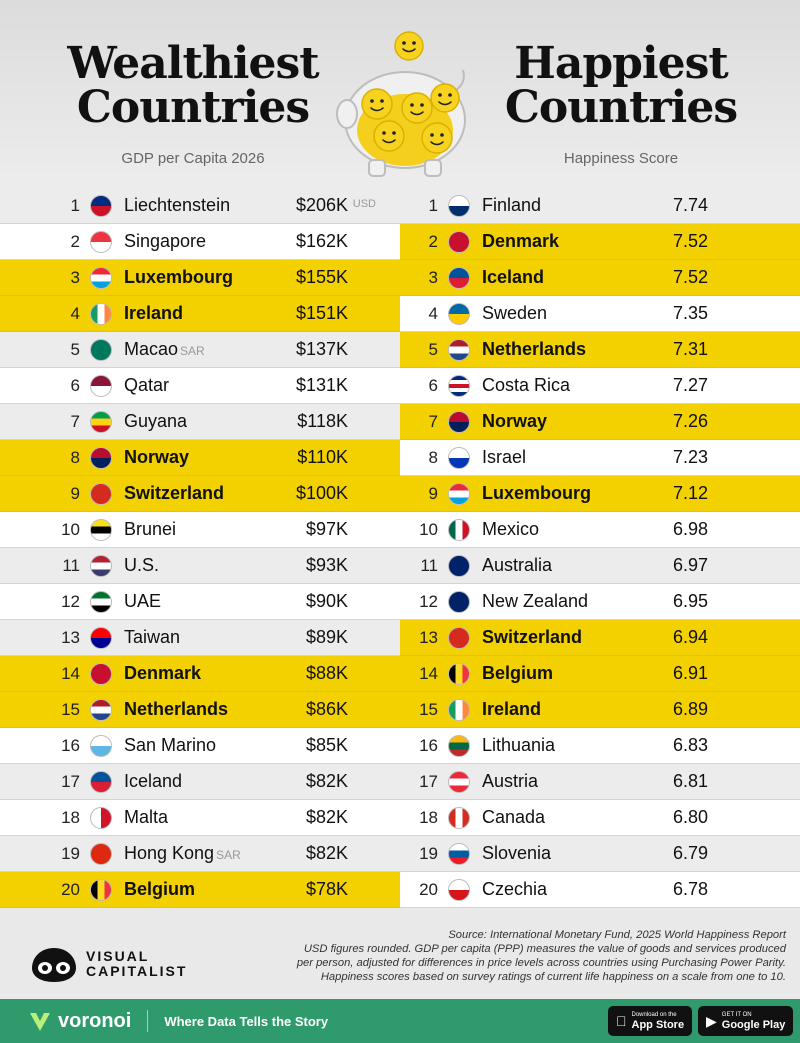 The image size is (800, 1043). What do you see at coordinates (600, 602) in the screenshot?
I see `table-row: 12 New Zealand 6.95` at bounding box center [600, 602].